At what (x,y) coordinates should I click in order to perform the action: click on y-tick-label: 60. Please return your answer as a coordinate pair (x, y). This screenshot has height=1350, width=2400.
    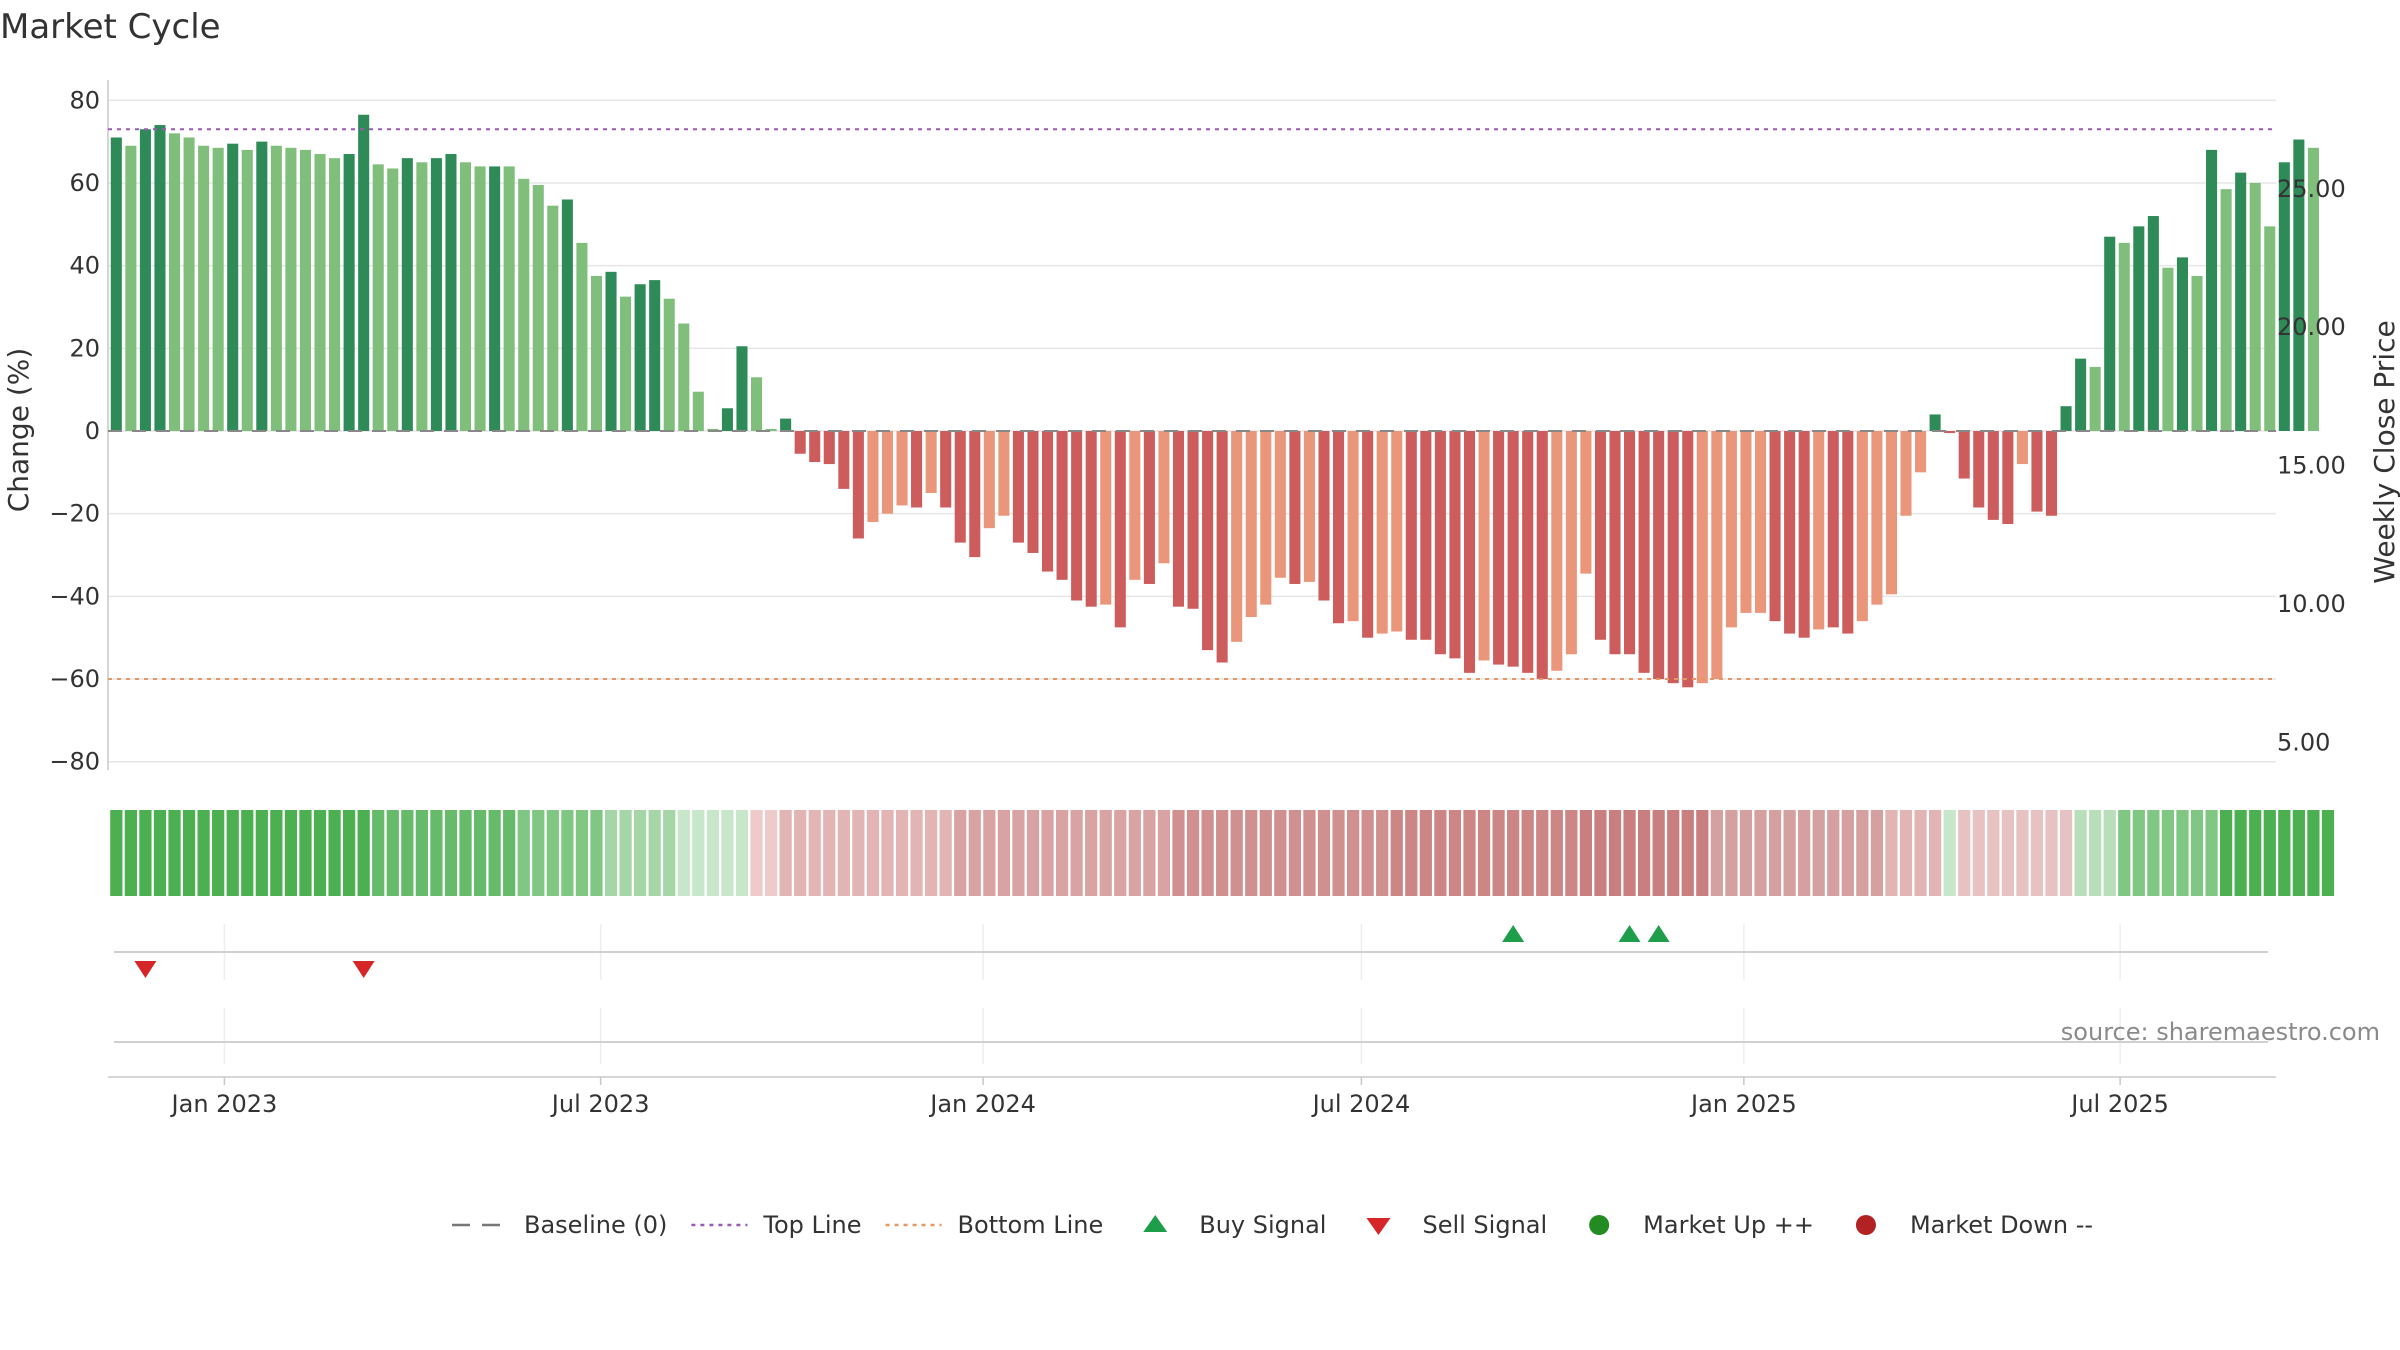
    Looking at the image, I should click on (84, 183).